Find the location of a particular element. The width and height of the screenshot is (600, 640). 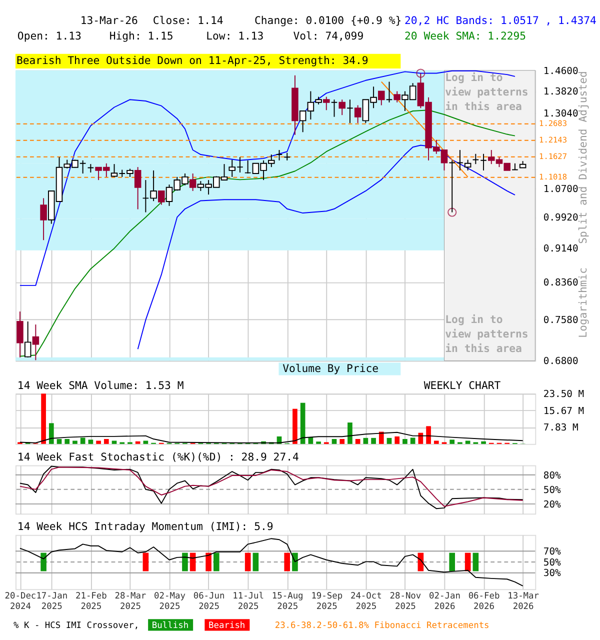

text: Open: 1.13 is located at coordinates (49, 35).